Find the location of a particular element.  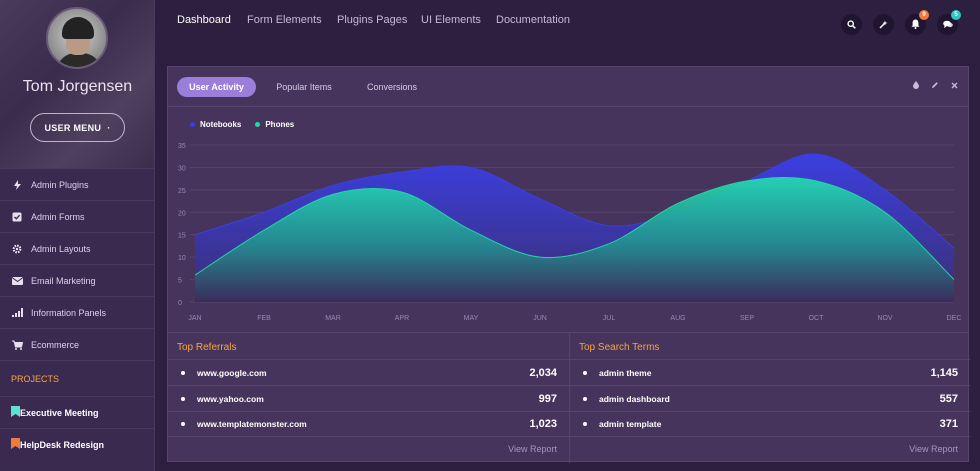

droplet-icon is located at coordinates (916, 85).